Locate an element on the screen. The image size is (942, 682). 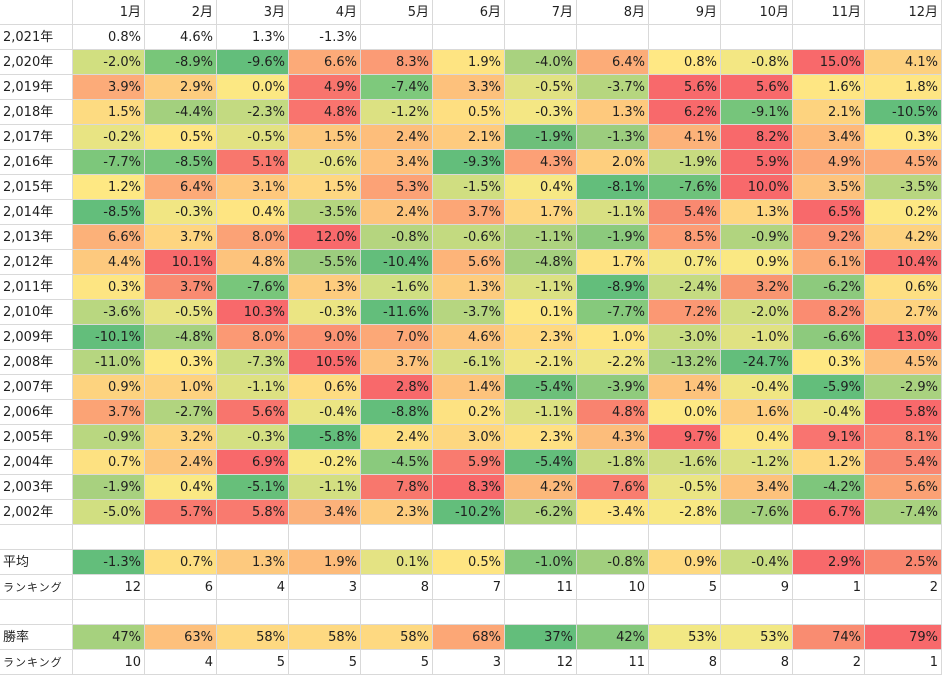
average-cell: 0.5% is located at coordinates (469, 562).